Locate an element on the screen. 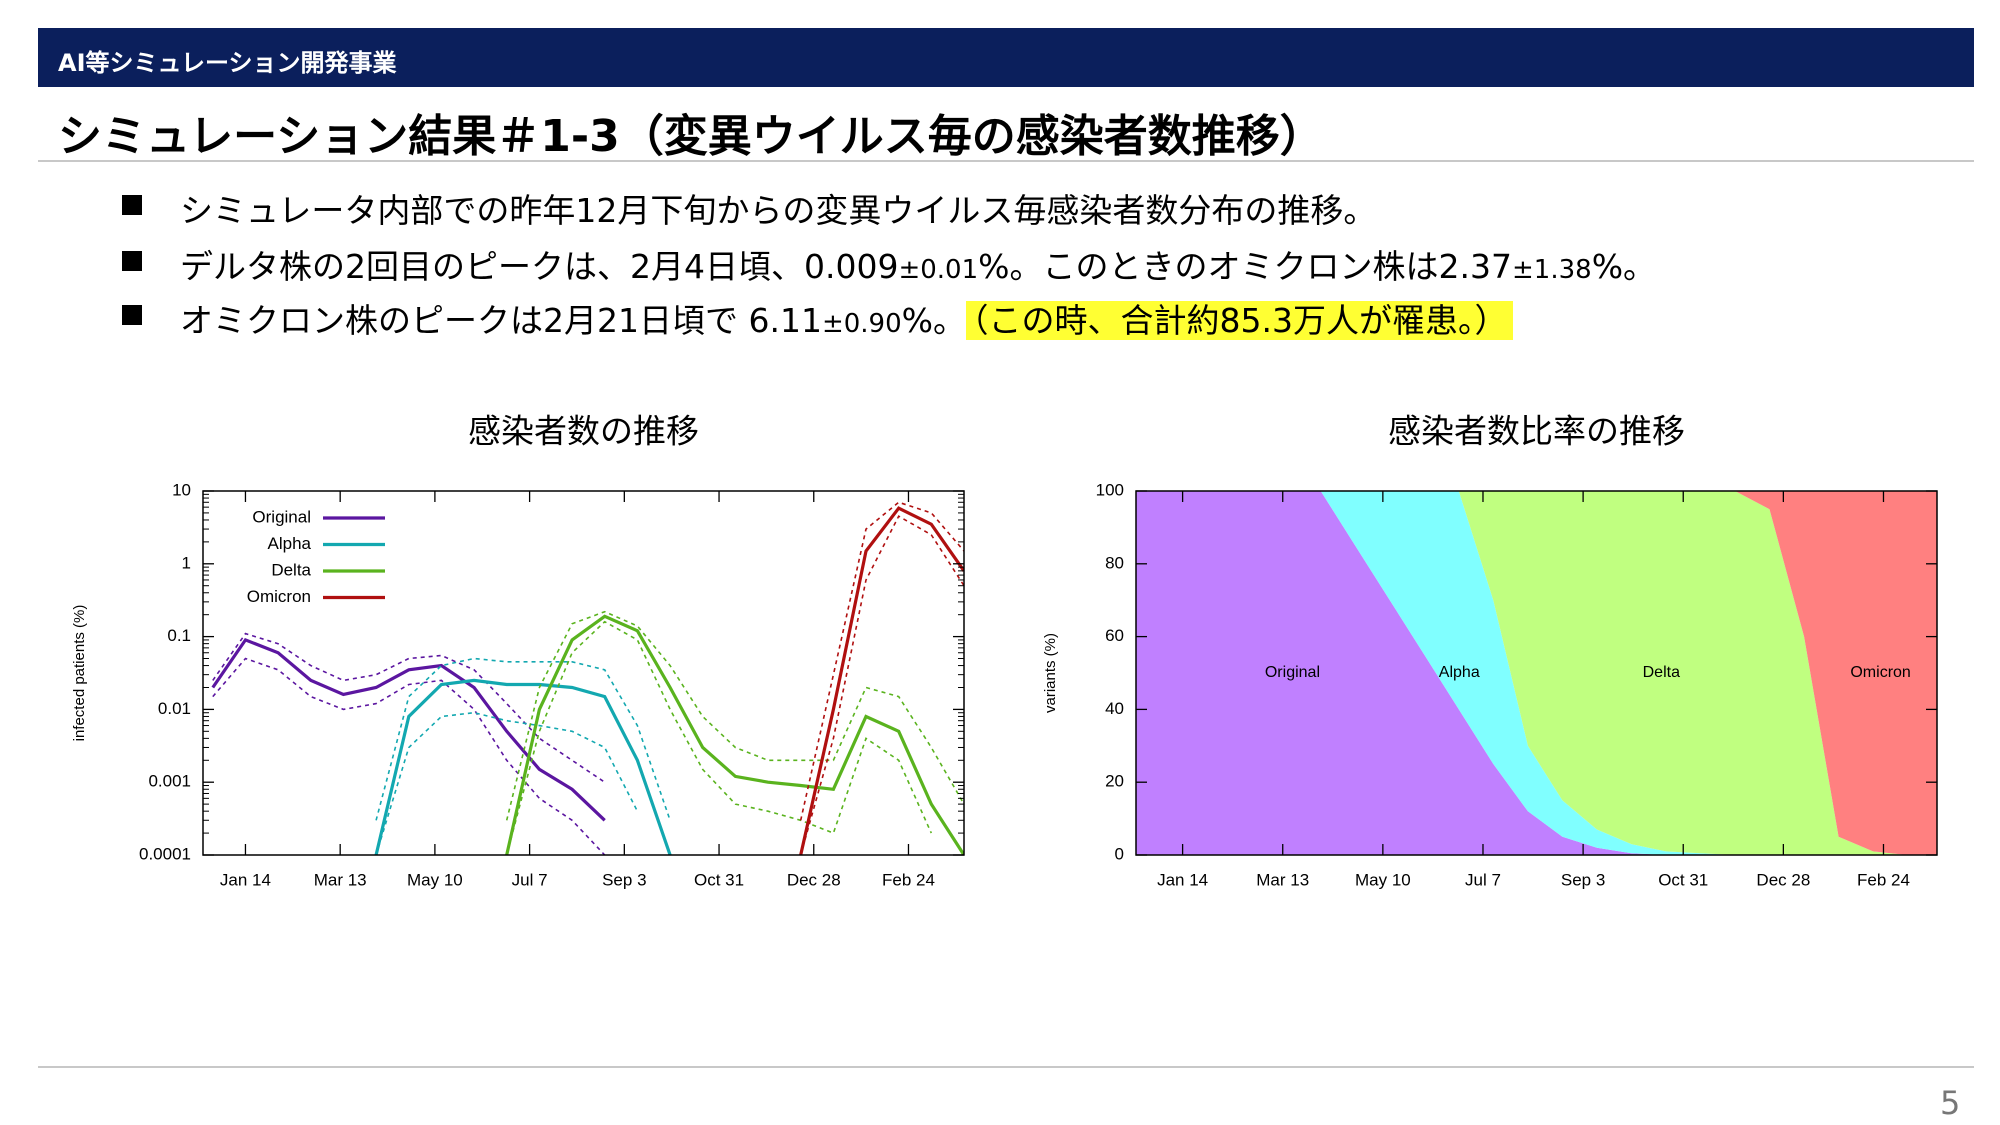  page-number: 5 is located at coordinates (1950, 1103).